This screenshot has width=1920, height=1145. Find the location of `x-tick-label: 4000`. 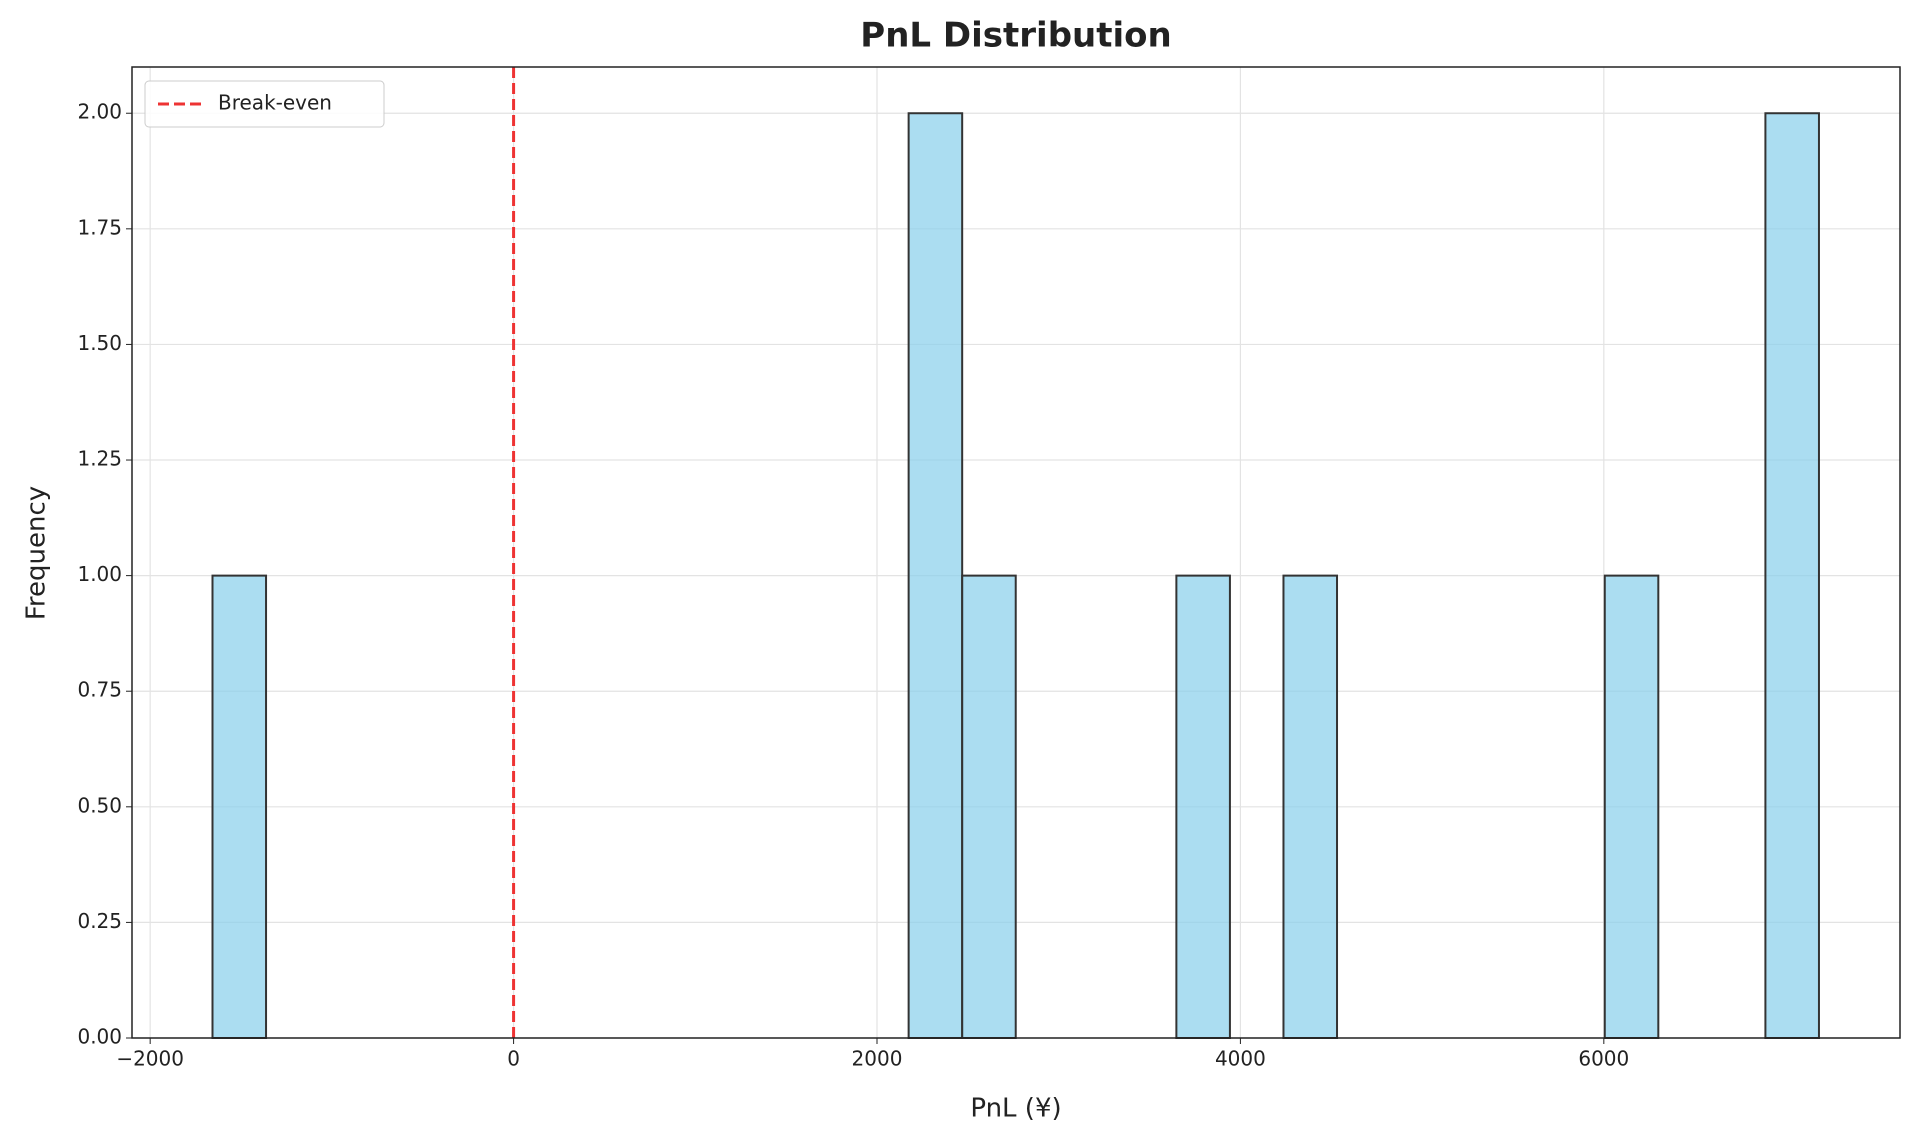

x-tick-label: 4000 is located at coordinates (1240, 1059).